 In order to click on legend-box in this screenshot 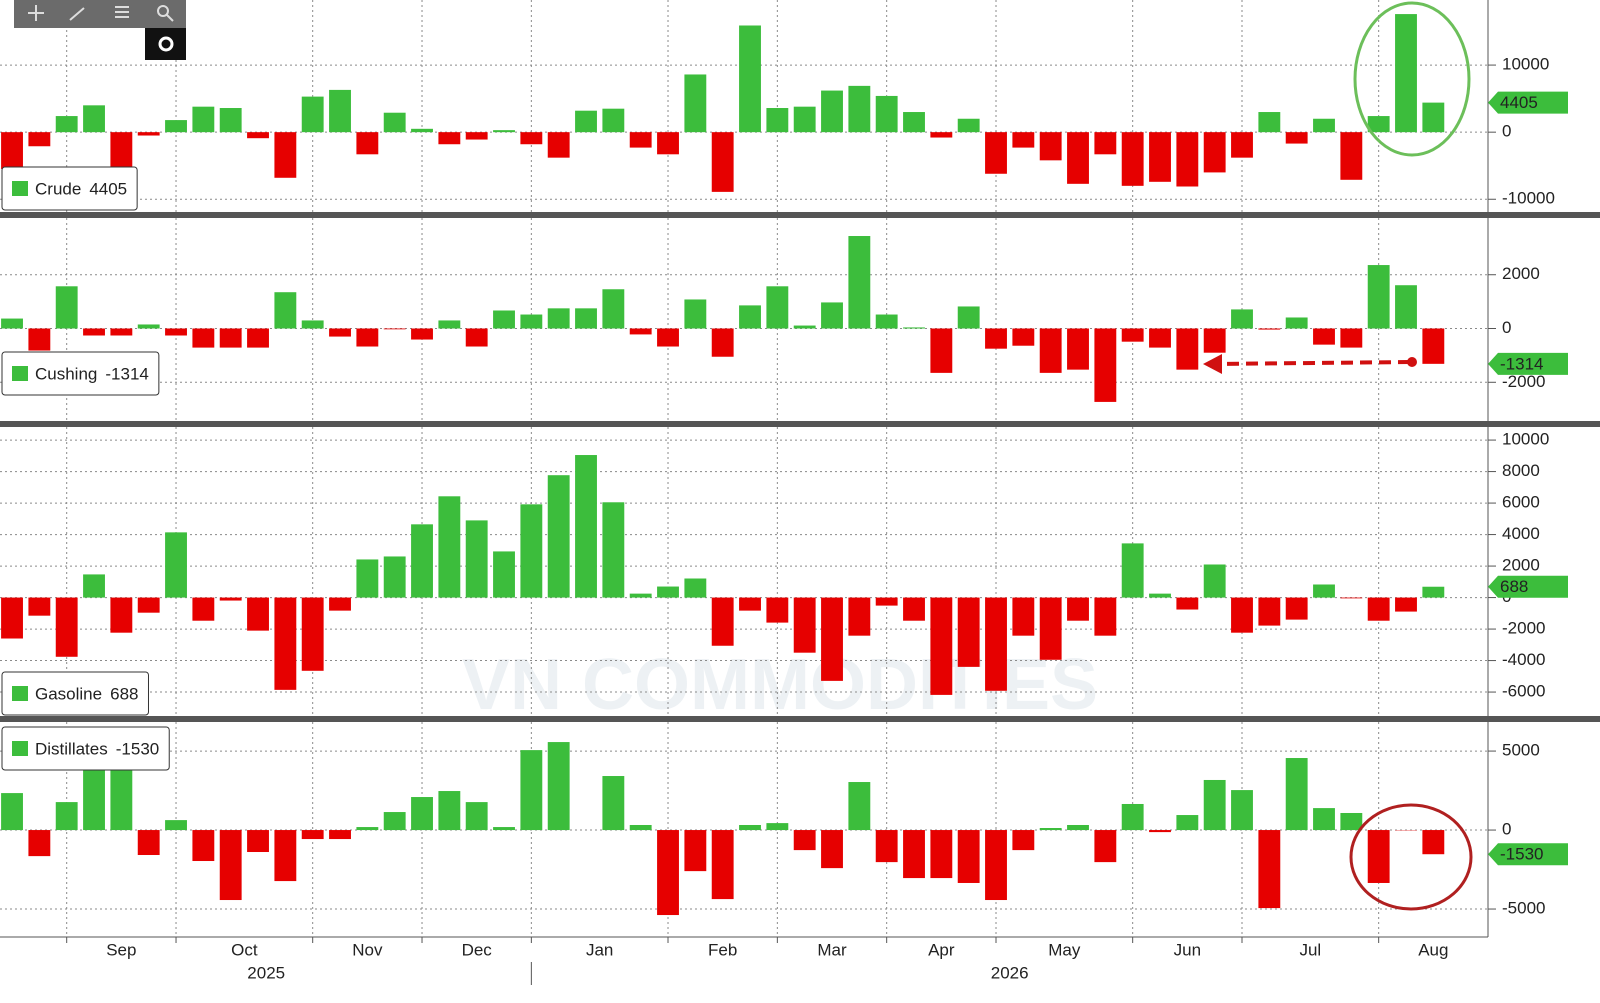, I will do `click(69, 188)`.